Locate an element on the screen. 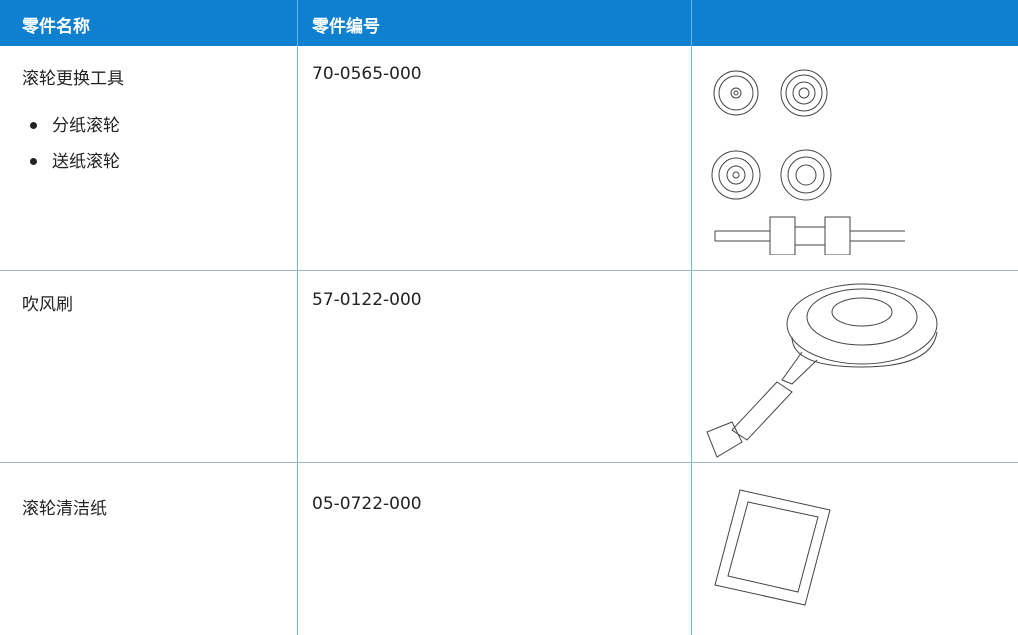  part-name: 滚轮清洁纸 is located at coordinates (64, 509).